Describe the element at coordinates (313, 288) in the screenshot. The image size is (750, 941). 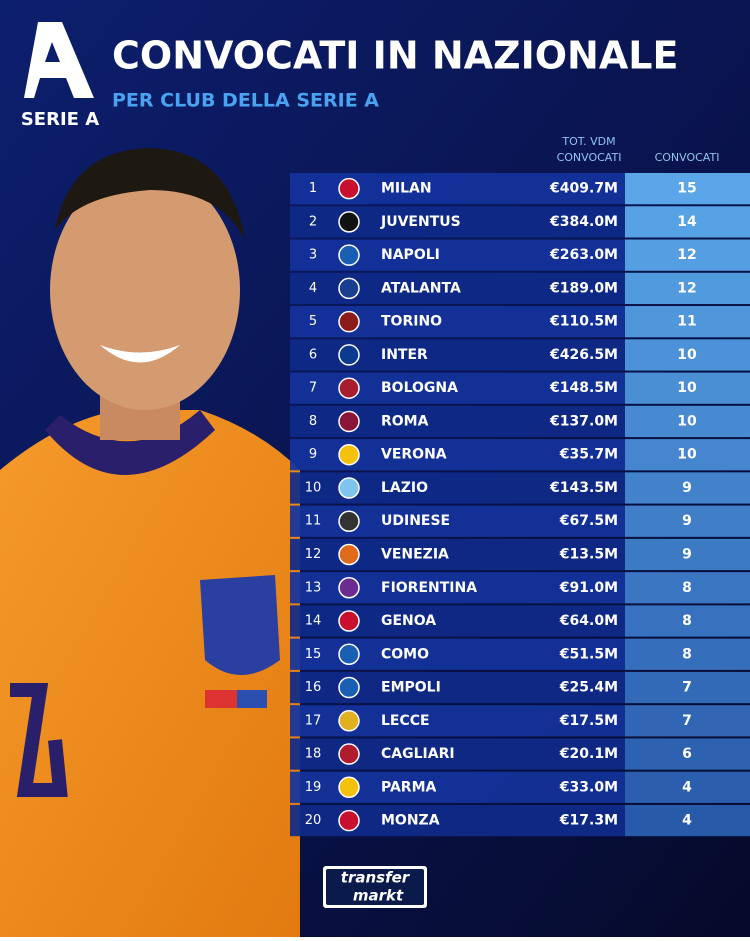
I see `rank: 4` at that location.